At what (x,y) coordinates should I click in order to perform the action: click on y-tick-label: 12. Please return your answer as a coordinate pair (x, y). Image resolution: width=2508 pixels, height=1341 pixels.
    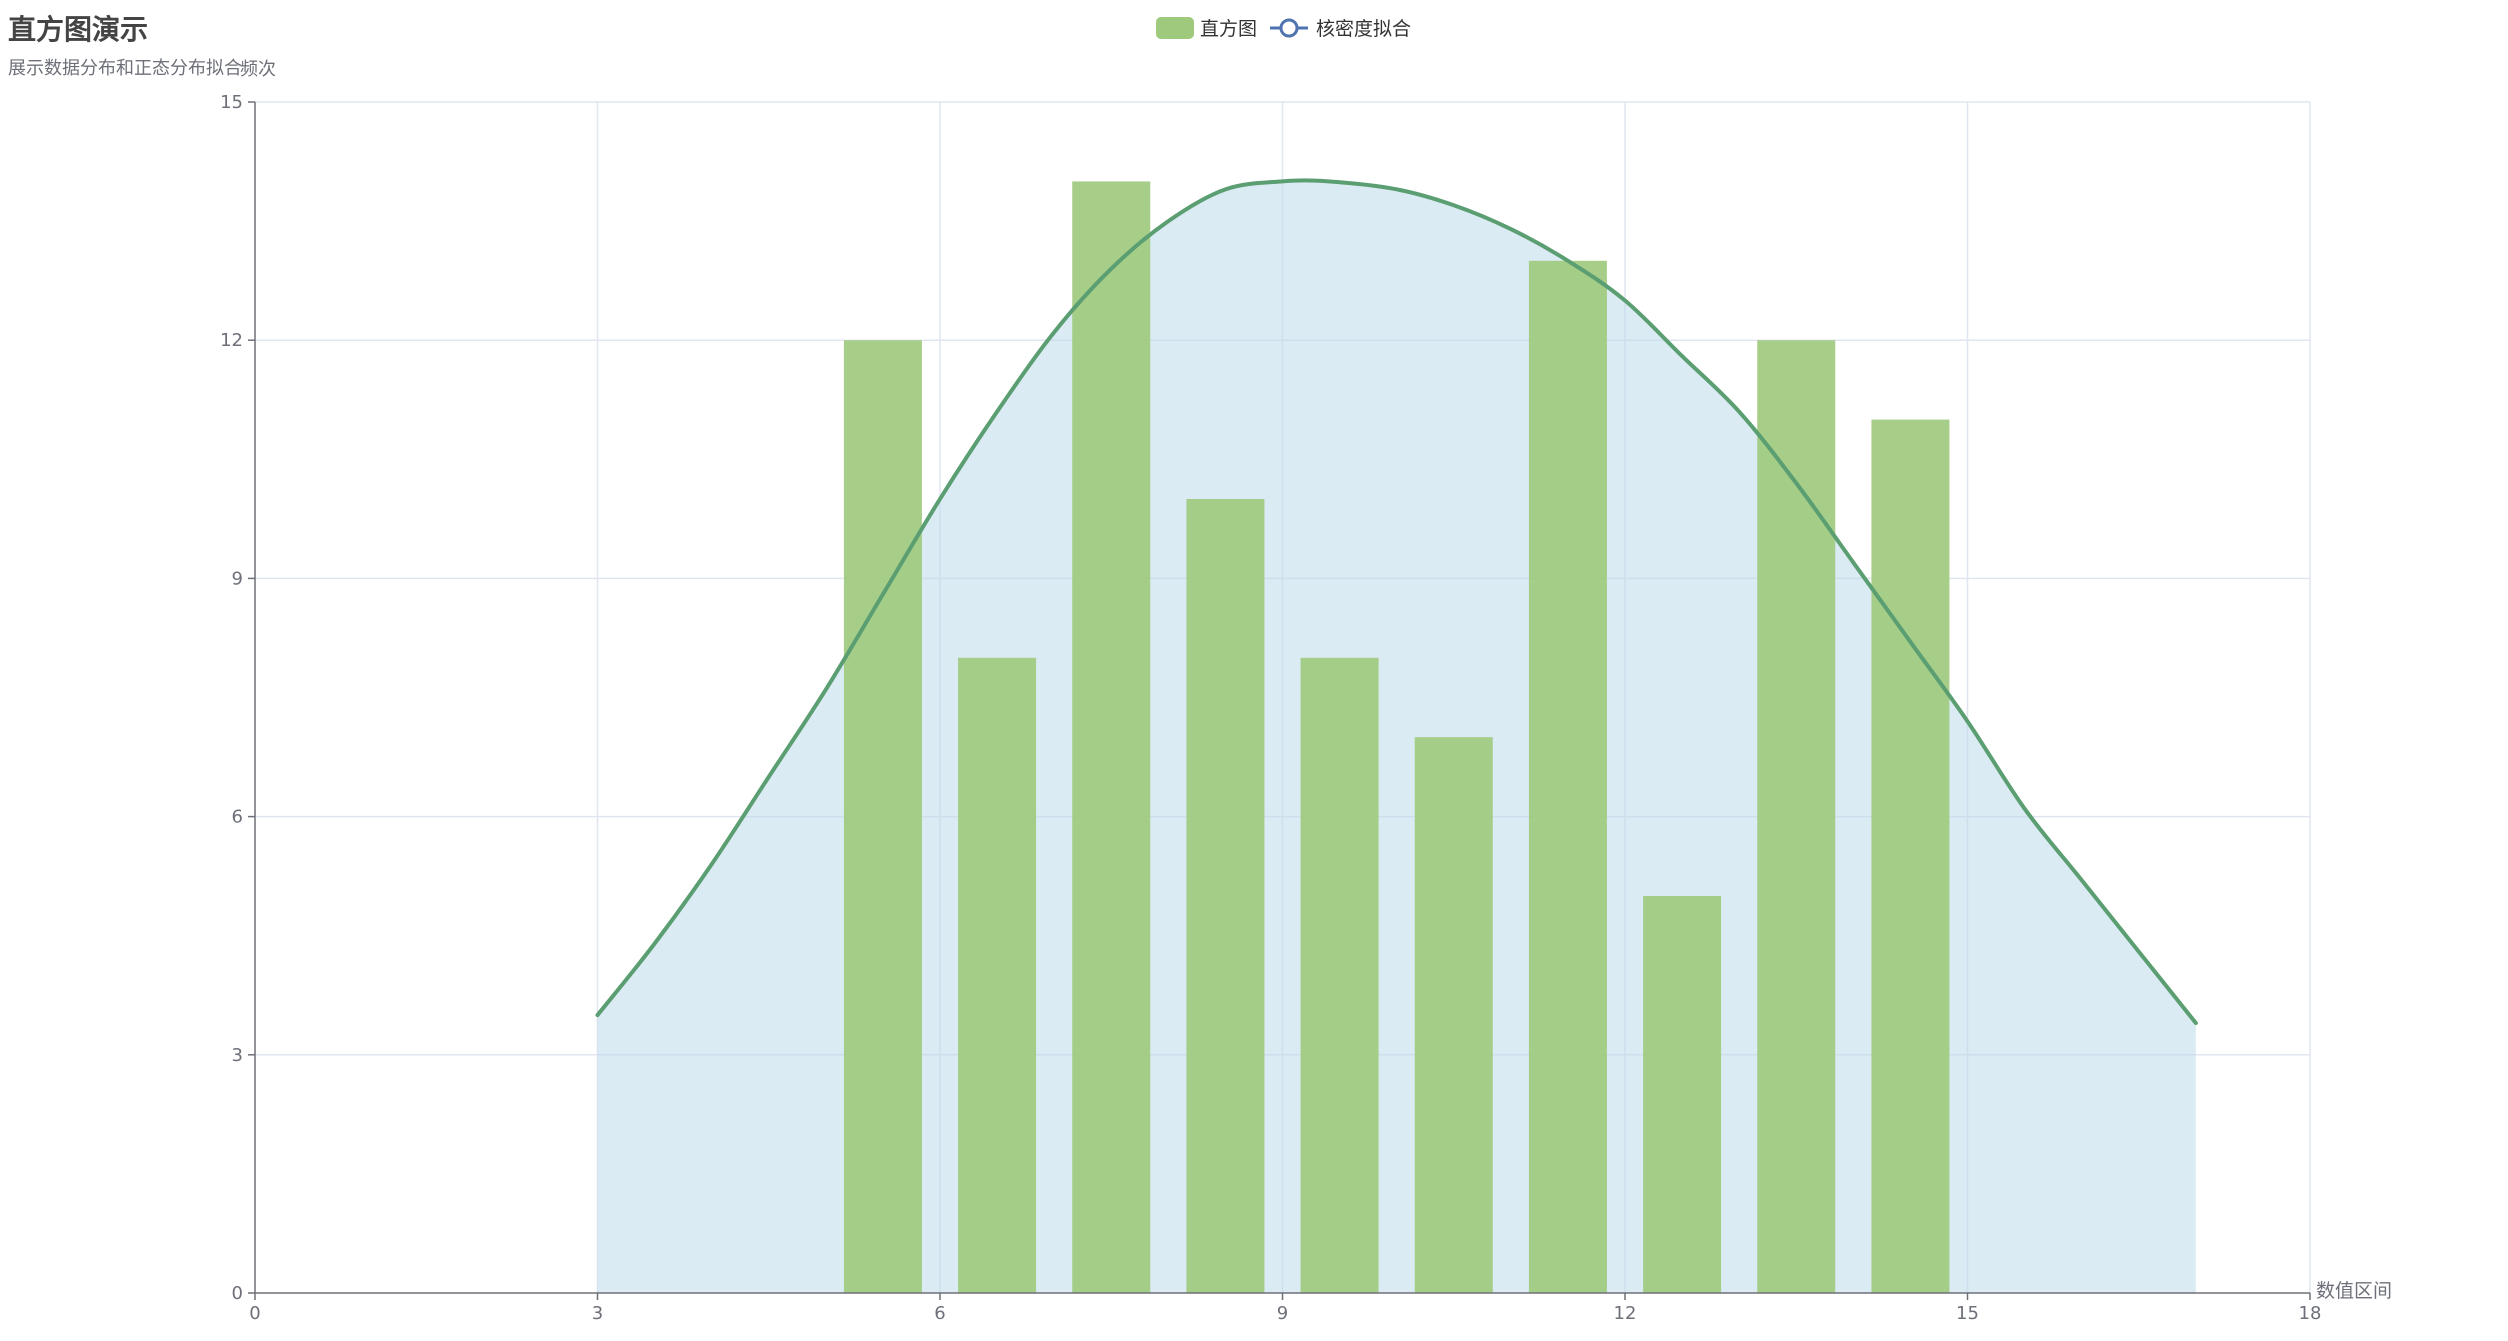
    Looking at the image, I should click on (231, 340).